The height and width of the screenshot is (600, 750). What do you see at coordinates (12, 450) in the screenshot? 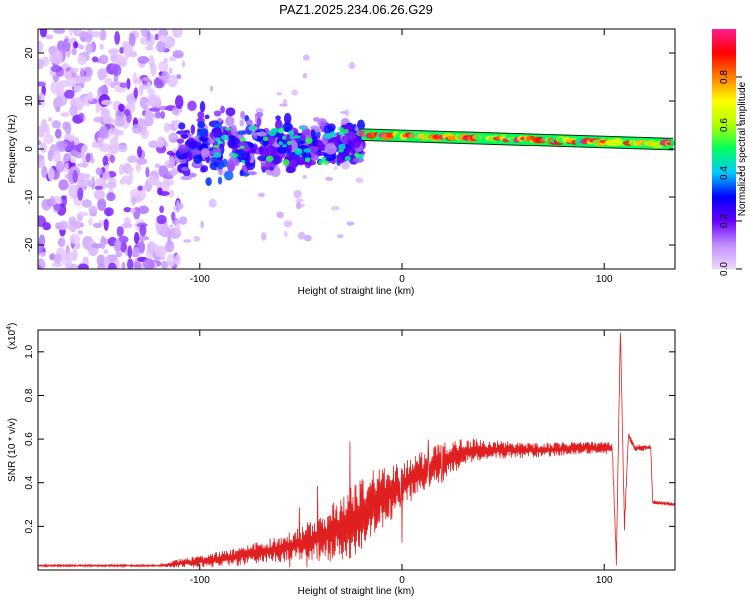
I see `snr-ylabel: SNR (10 * v/v)` at bounding box center [12, 450].